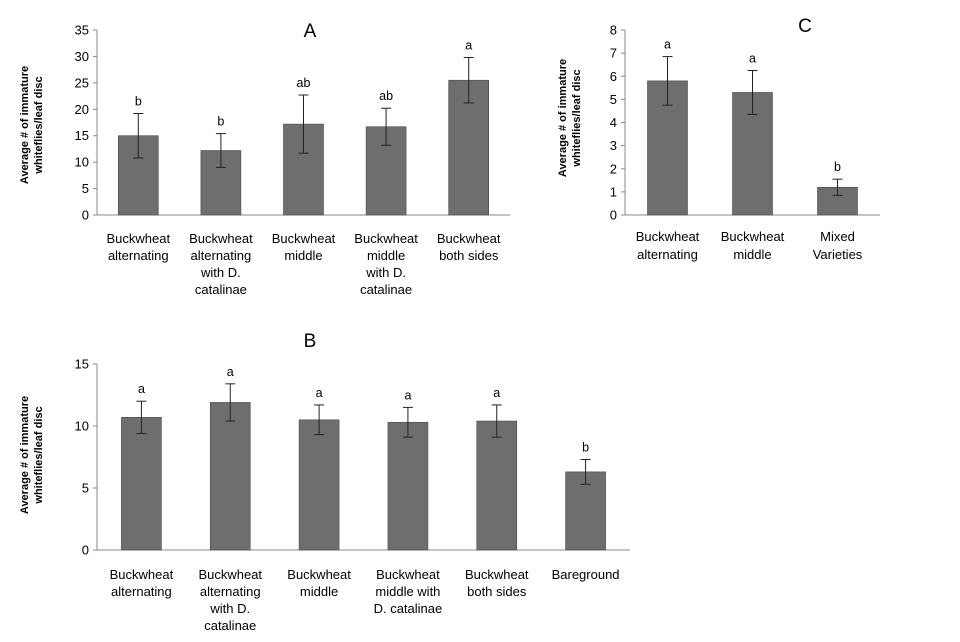 This screenshot has height=642, width=960. I want to click on category-label-a-3: Buckwheat middle with D. catalinae, so click(386, 264).